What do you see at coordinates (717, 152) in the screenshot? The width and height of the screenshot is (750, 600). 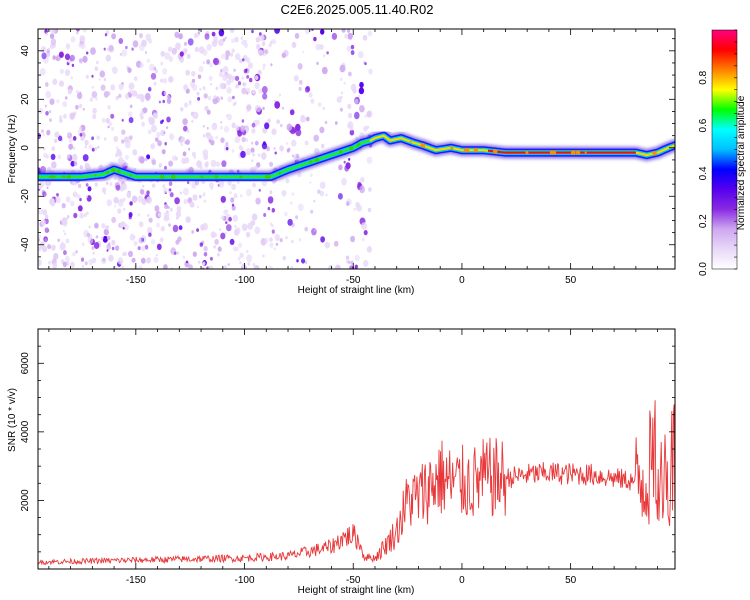 I see `colorbar-axis: 0.0 0.2 0.4 0.6 0.8` at bounding box center [717, 152].